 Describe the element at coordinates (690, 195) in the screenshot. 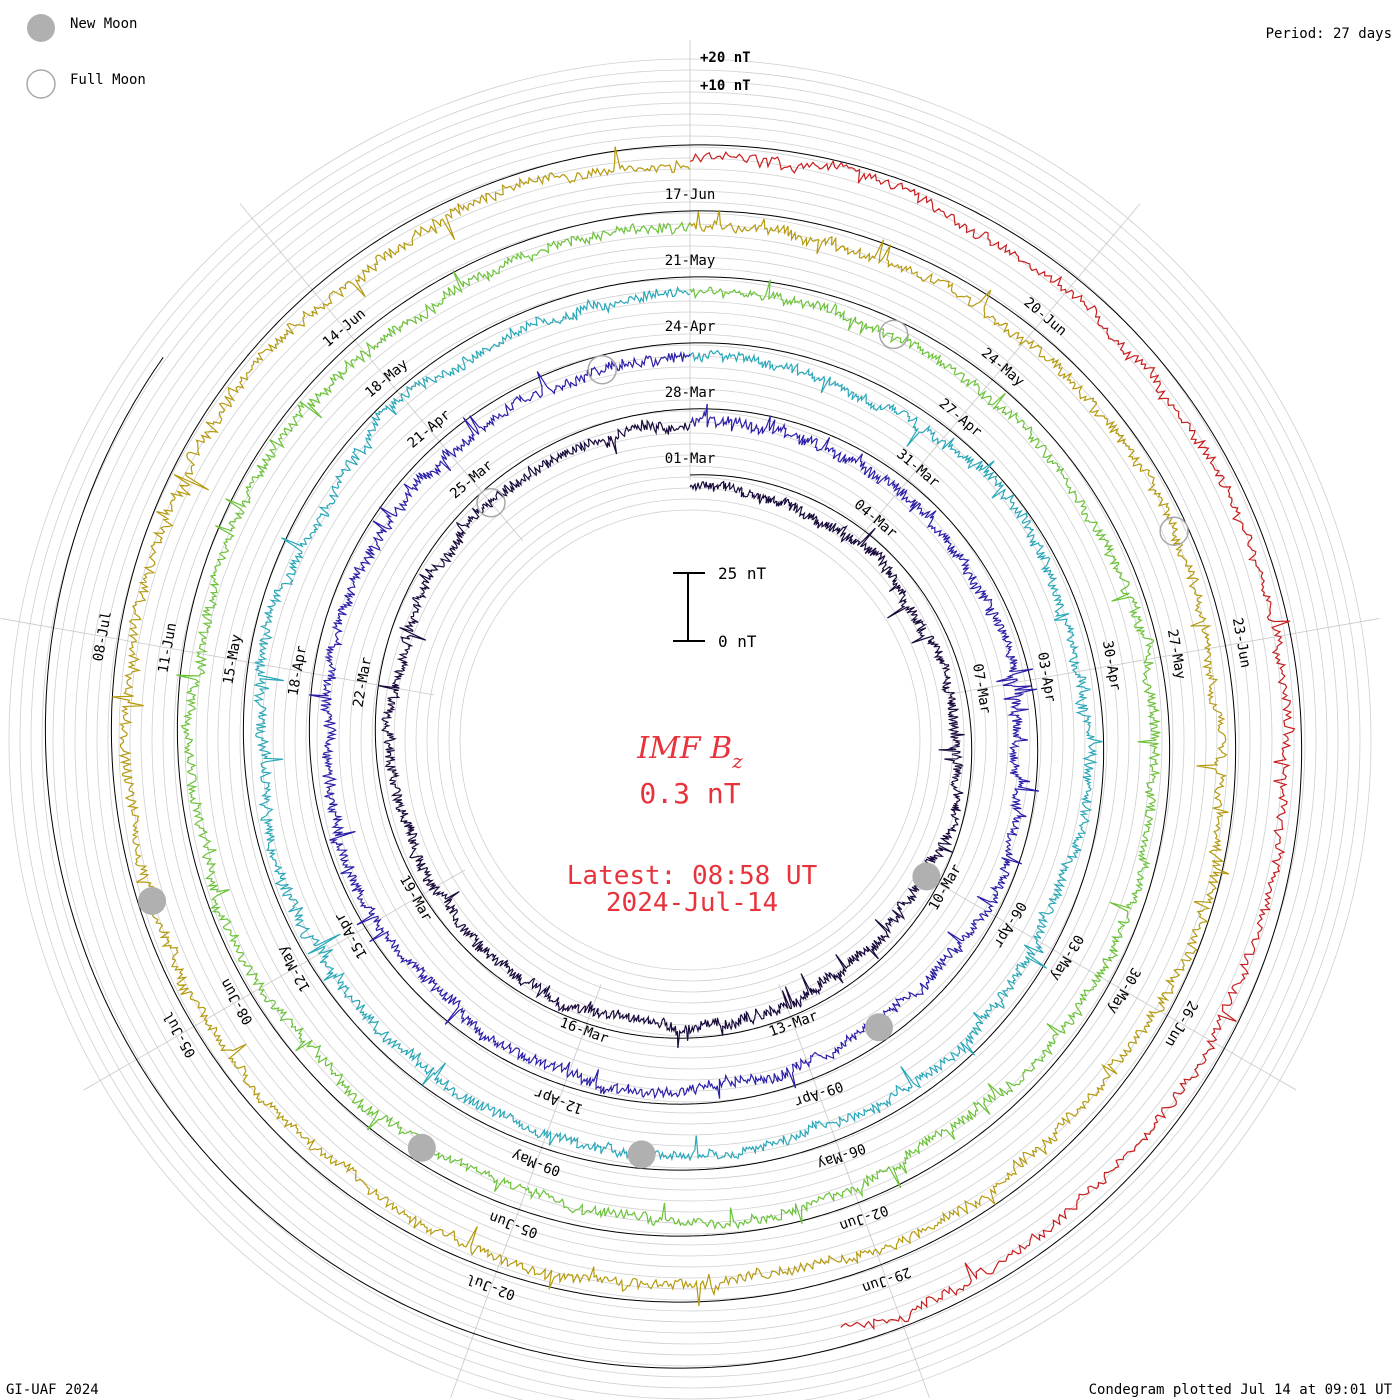

I see `date-label: 17-Jun` at that location.